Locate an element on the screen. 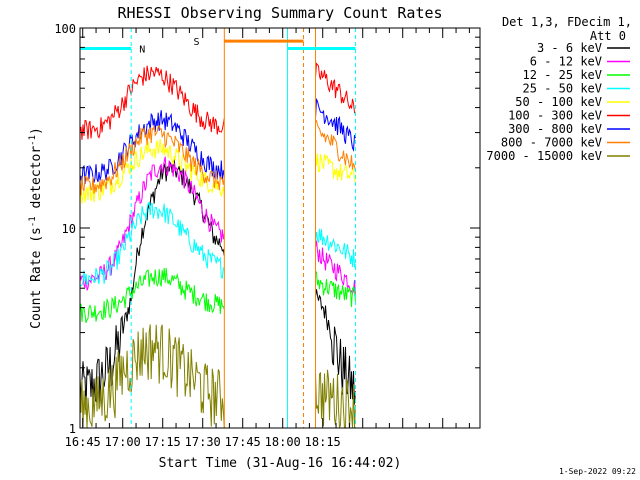 The image size is (640, 480). flag-label-0: N is located at coordinates (142, 49).